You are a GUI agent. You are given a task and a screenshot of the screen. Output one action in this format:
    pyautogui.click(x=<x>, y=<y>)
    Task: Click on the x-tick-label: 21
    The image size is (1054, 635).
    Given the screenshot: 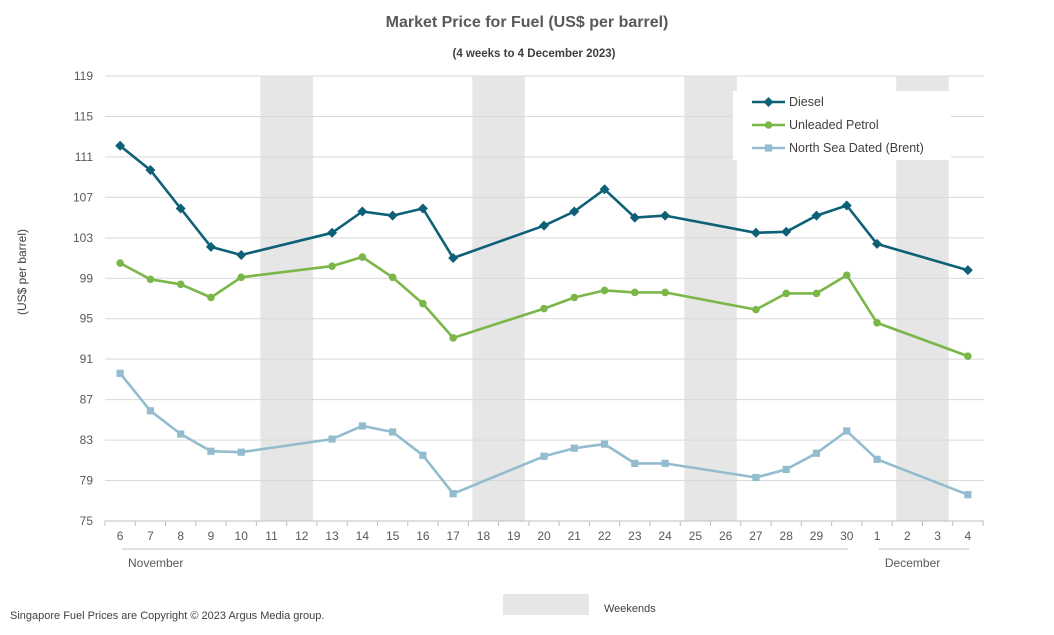 What is the action you would take?
    pyautogui.click(x=575, y=536)
    